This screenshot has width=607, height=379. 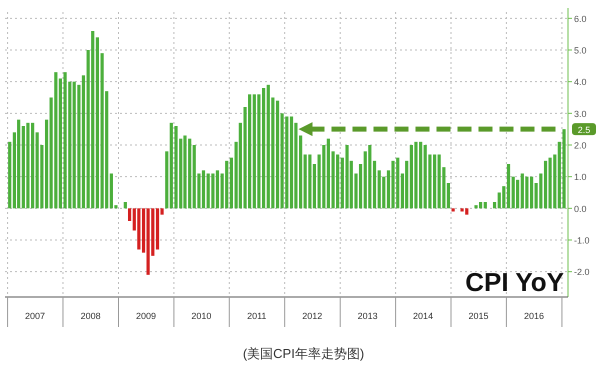 I want to click on y-tick-label: 1.0, so click(x=580, y=177).